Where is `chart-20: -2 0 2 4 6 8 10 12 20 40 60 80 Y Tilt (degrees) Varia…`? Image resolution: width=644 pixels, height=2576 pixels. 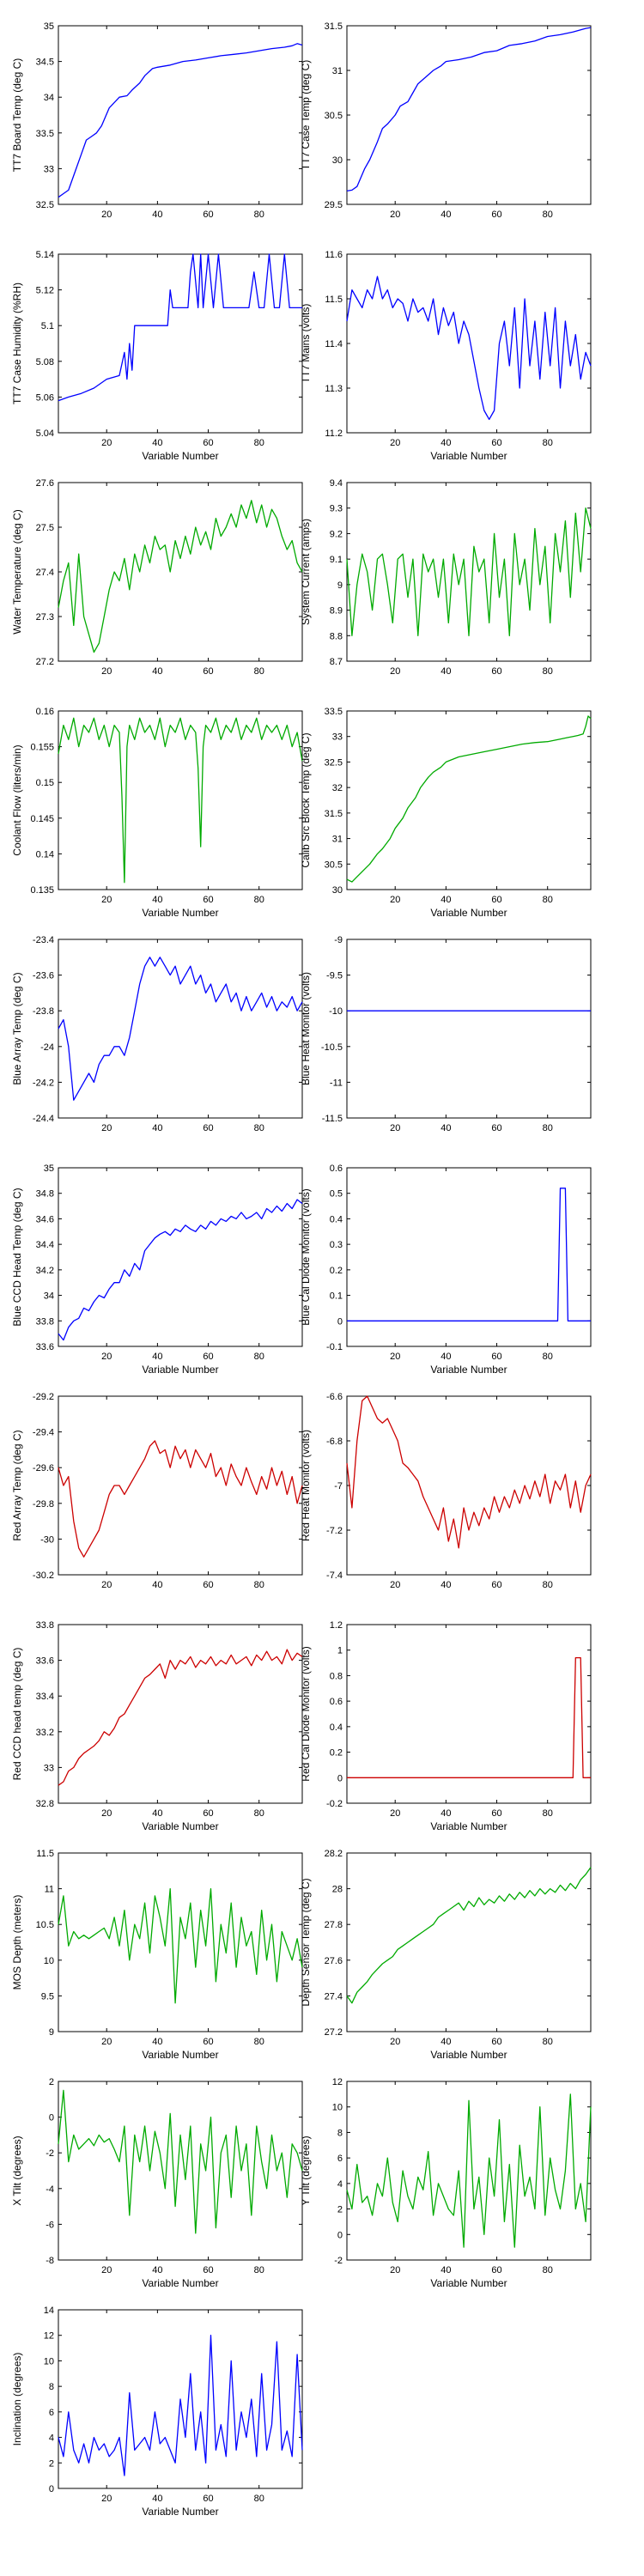 chart-20: -2 0 2 4 6 8 10 12 20 40 60 80 Y Tilt (degrees) Varia… is located at coordinates (446, 2183).